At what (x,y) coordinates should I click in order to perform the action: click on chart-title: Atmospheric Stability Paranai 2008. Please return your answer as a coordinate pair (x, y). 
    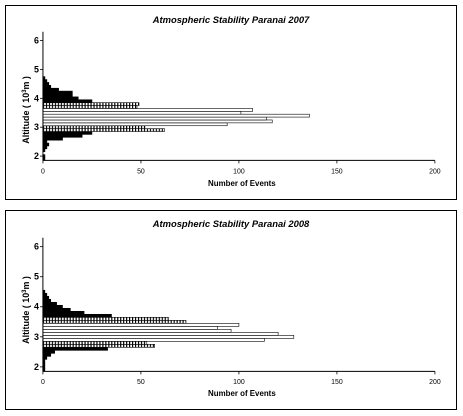
    Looking at the image, I should click on (231, 223).